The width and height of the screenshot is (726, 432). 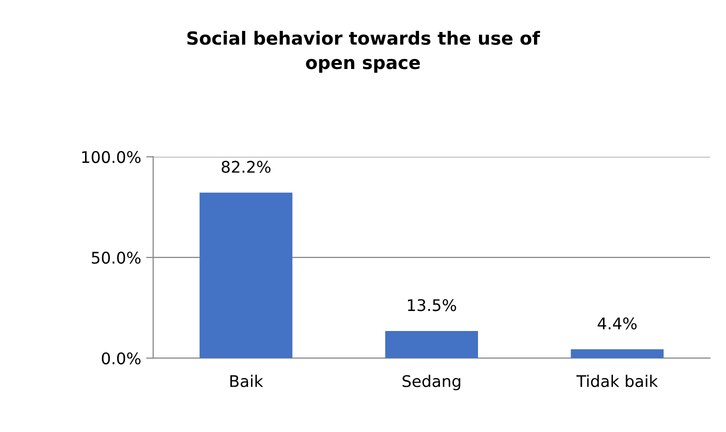 What do you see at coordinates (617, 381) in the screenshot?
I see `x-tick-label: Tidak baik` at bounding box center [617, 381].